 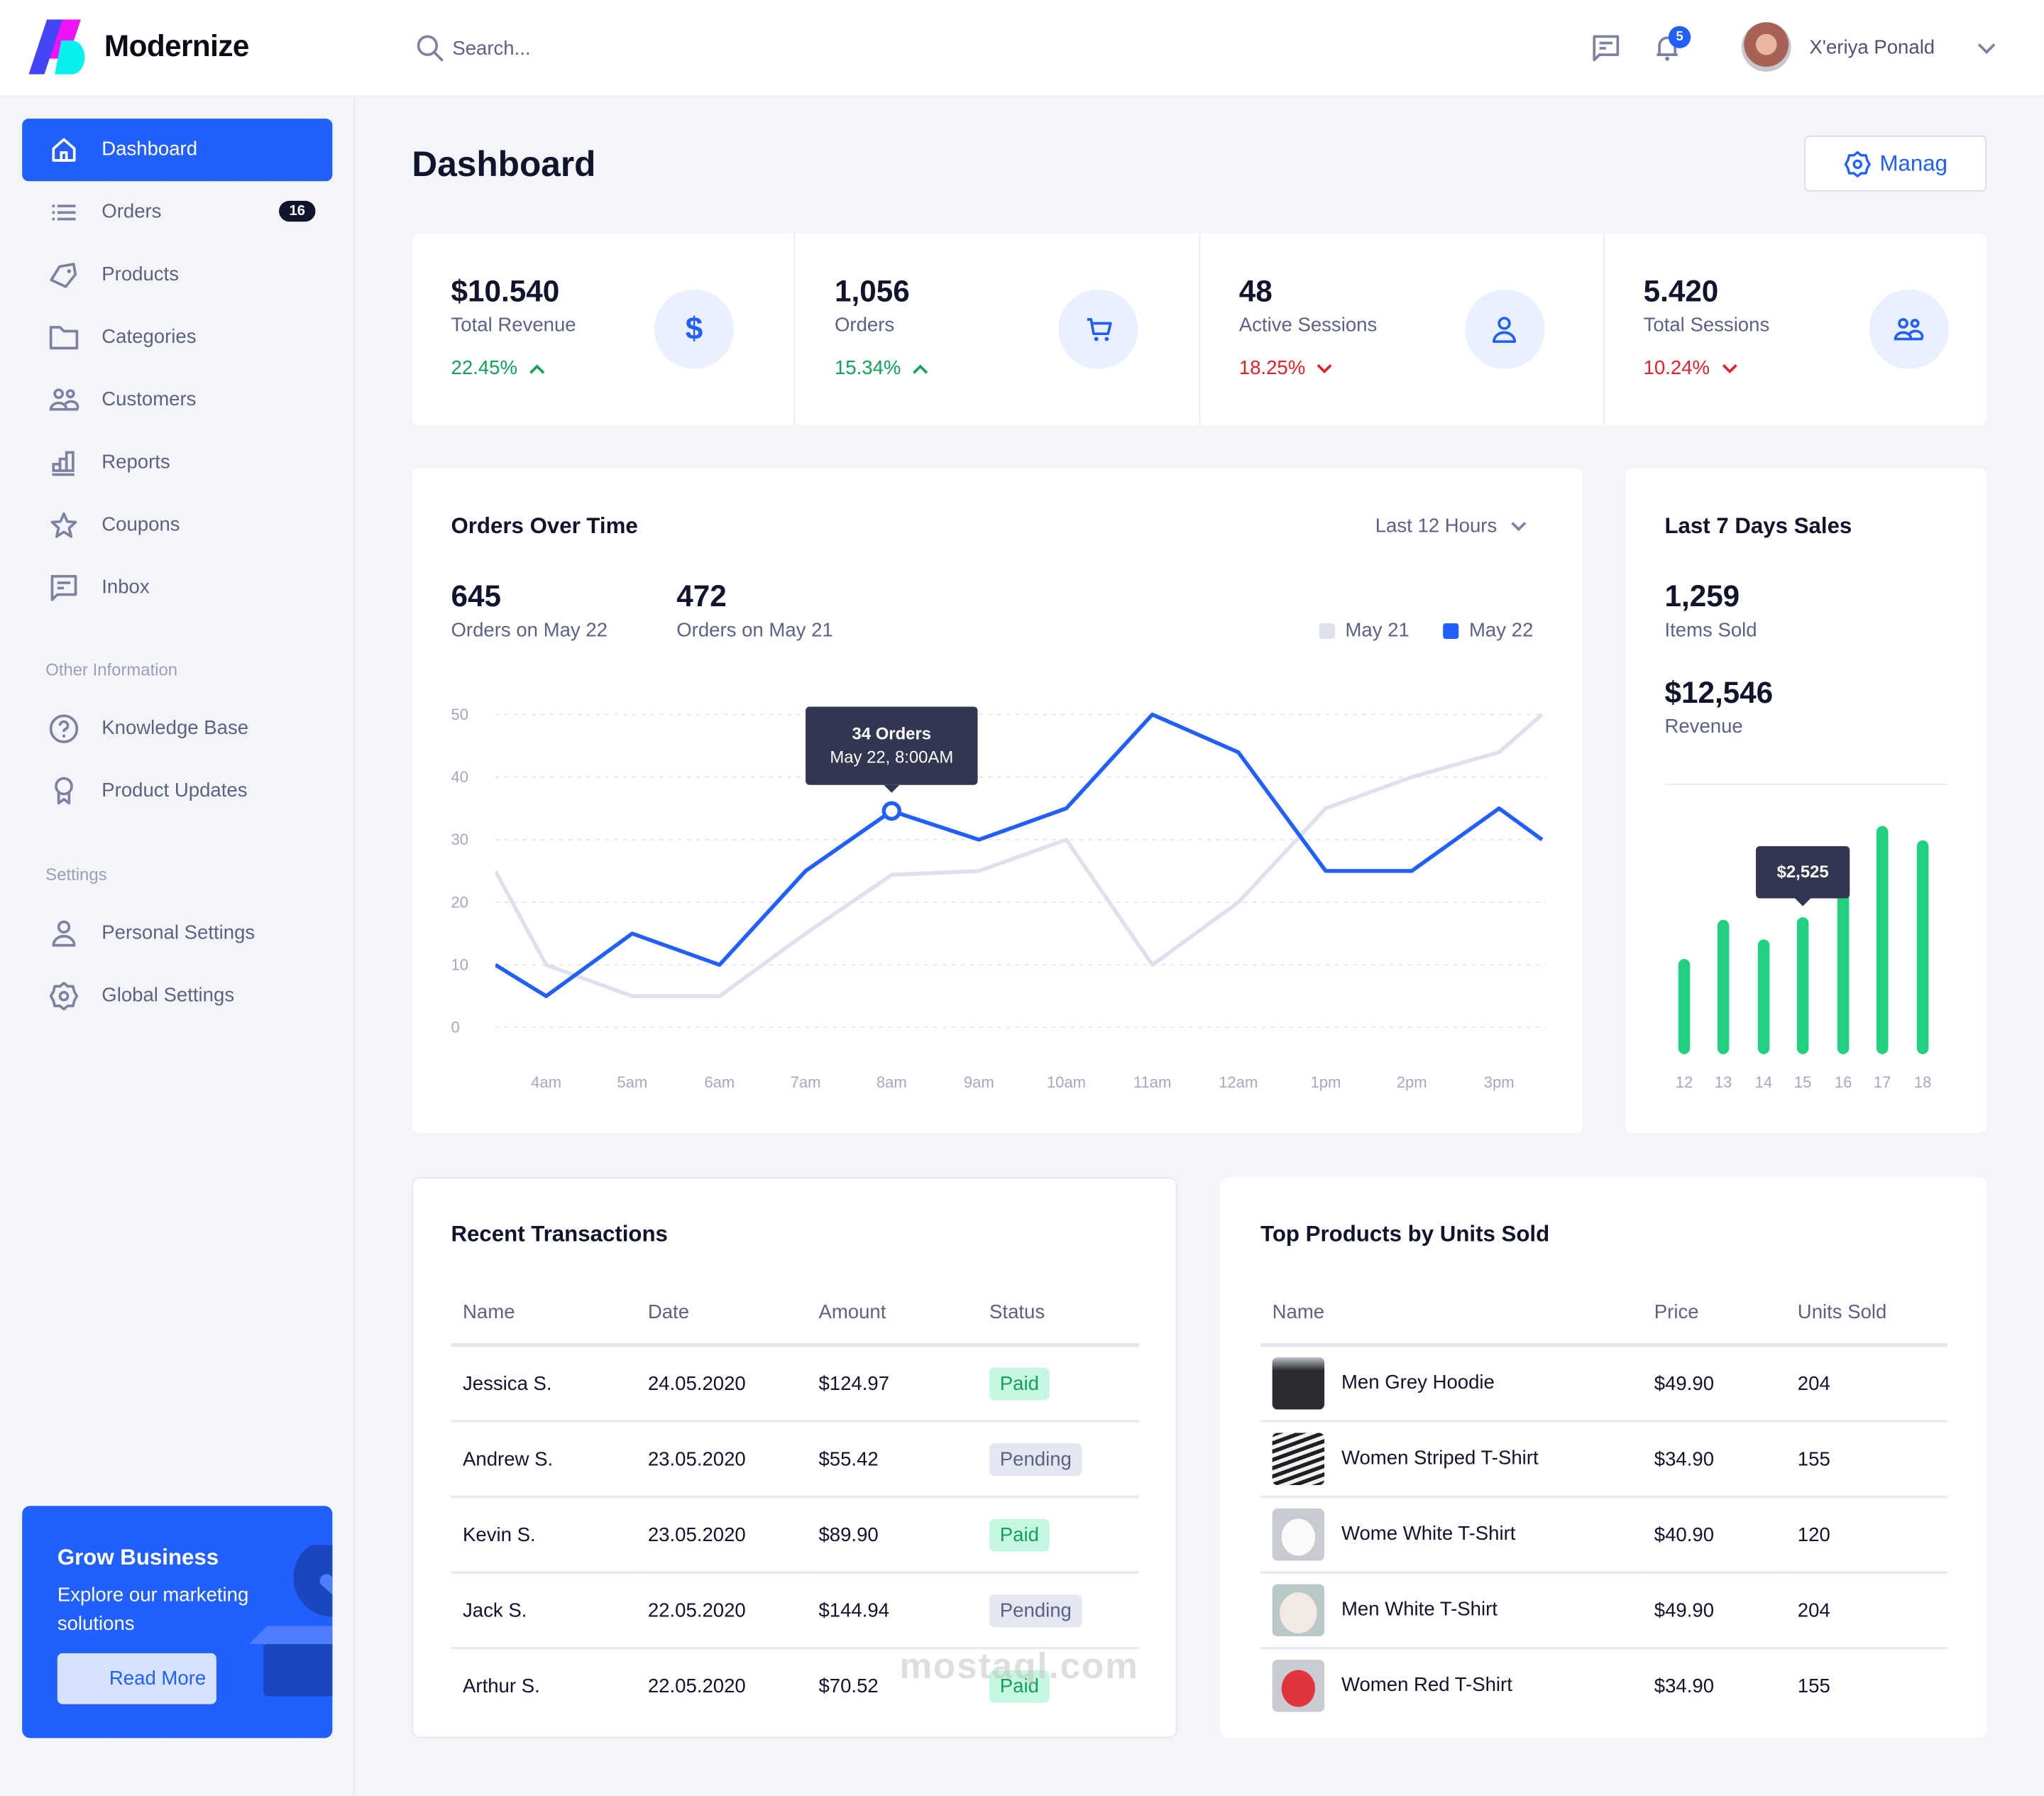 What do you see at coordinates (1758, 526) in the screenshot?
I see `last-7-days-title: Last 7 Days Sales` at bounding box center [1758, 526].